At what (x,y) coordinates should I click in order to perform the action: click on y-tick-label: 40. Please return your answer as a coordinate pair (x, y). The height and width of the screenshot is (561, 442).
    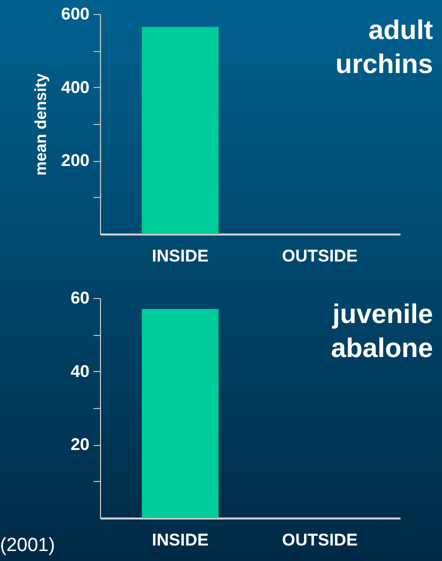
    Looking at the image, I should click on (80, 371).